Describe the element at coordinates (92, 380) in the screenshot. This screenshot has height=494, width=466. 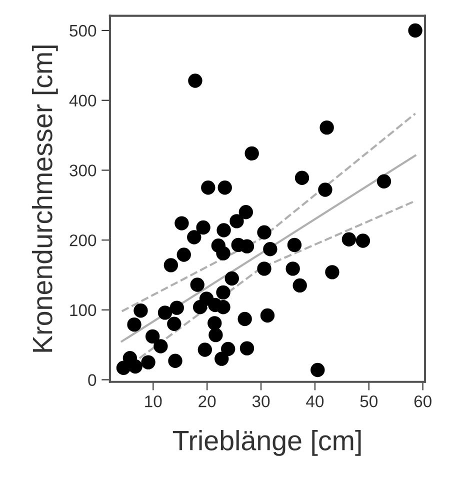
I see `y-tick-label: 0` at that location.